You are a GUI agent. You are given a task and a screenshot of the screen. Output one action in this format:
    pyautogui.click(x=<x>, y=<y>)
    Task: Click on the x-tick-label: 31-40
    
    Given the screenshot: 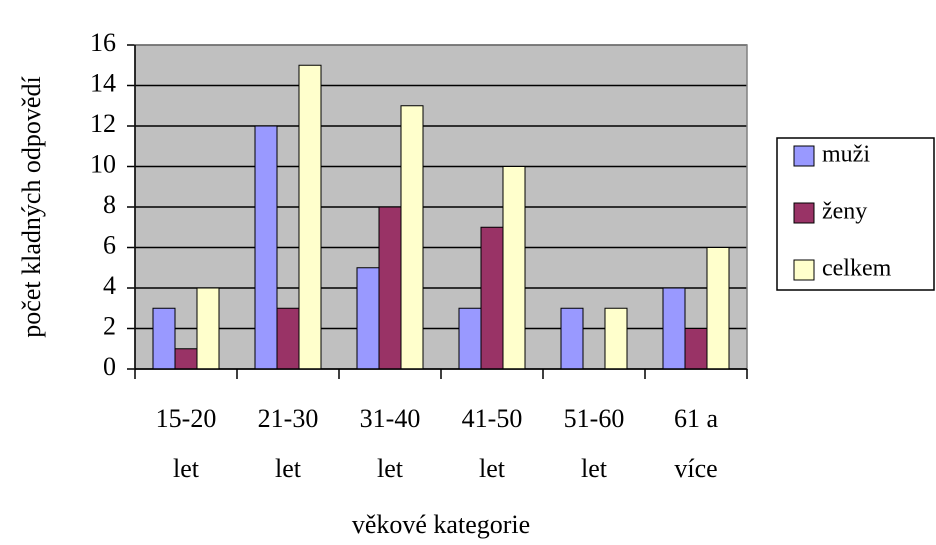 What is the action you would take?
    pyautogui.click(x=390, y=418)
    